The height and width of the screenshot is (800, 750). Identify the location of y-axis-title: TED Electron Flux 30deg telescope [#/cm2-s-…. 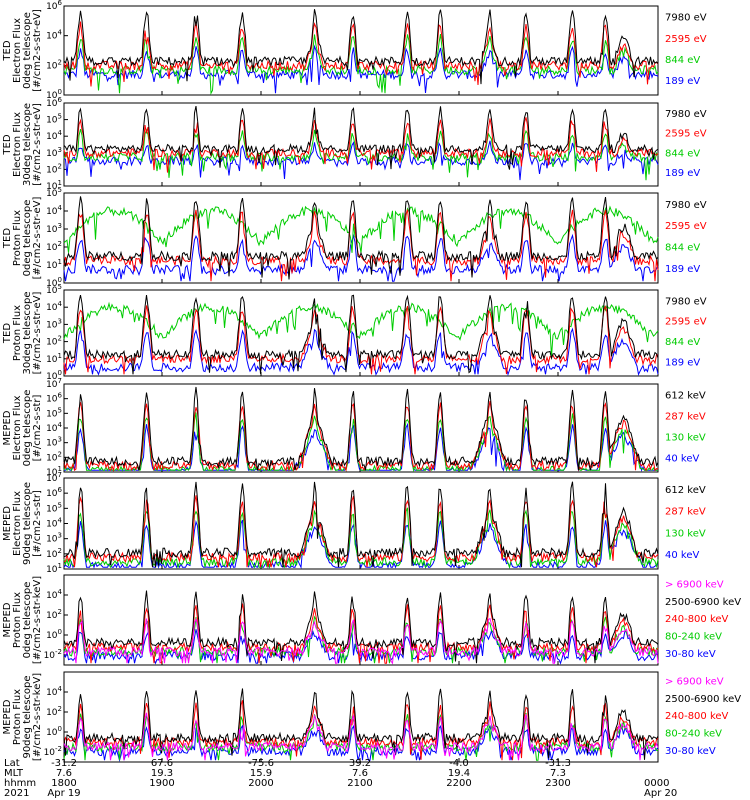
(22, 144).